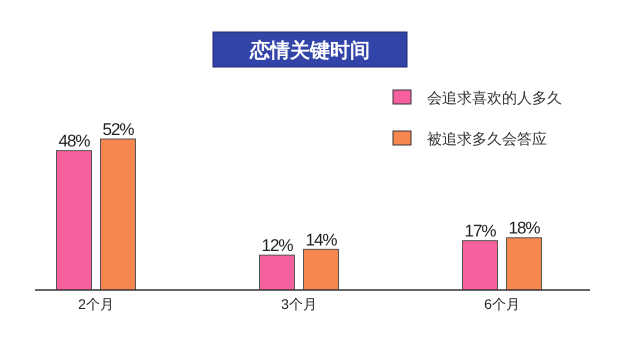 This screenshot has width=640, height=339. I want to click on title: 恋情关键时间, so click(310, 50).